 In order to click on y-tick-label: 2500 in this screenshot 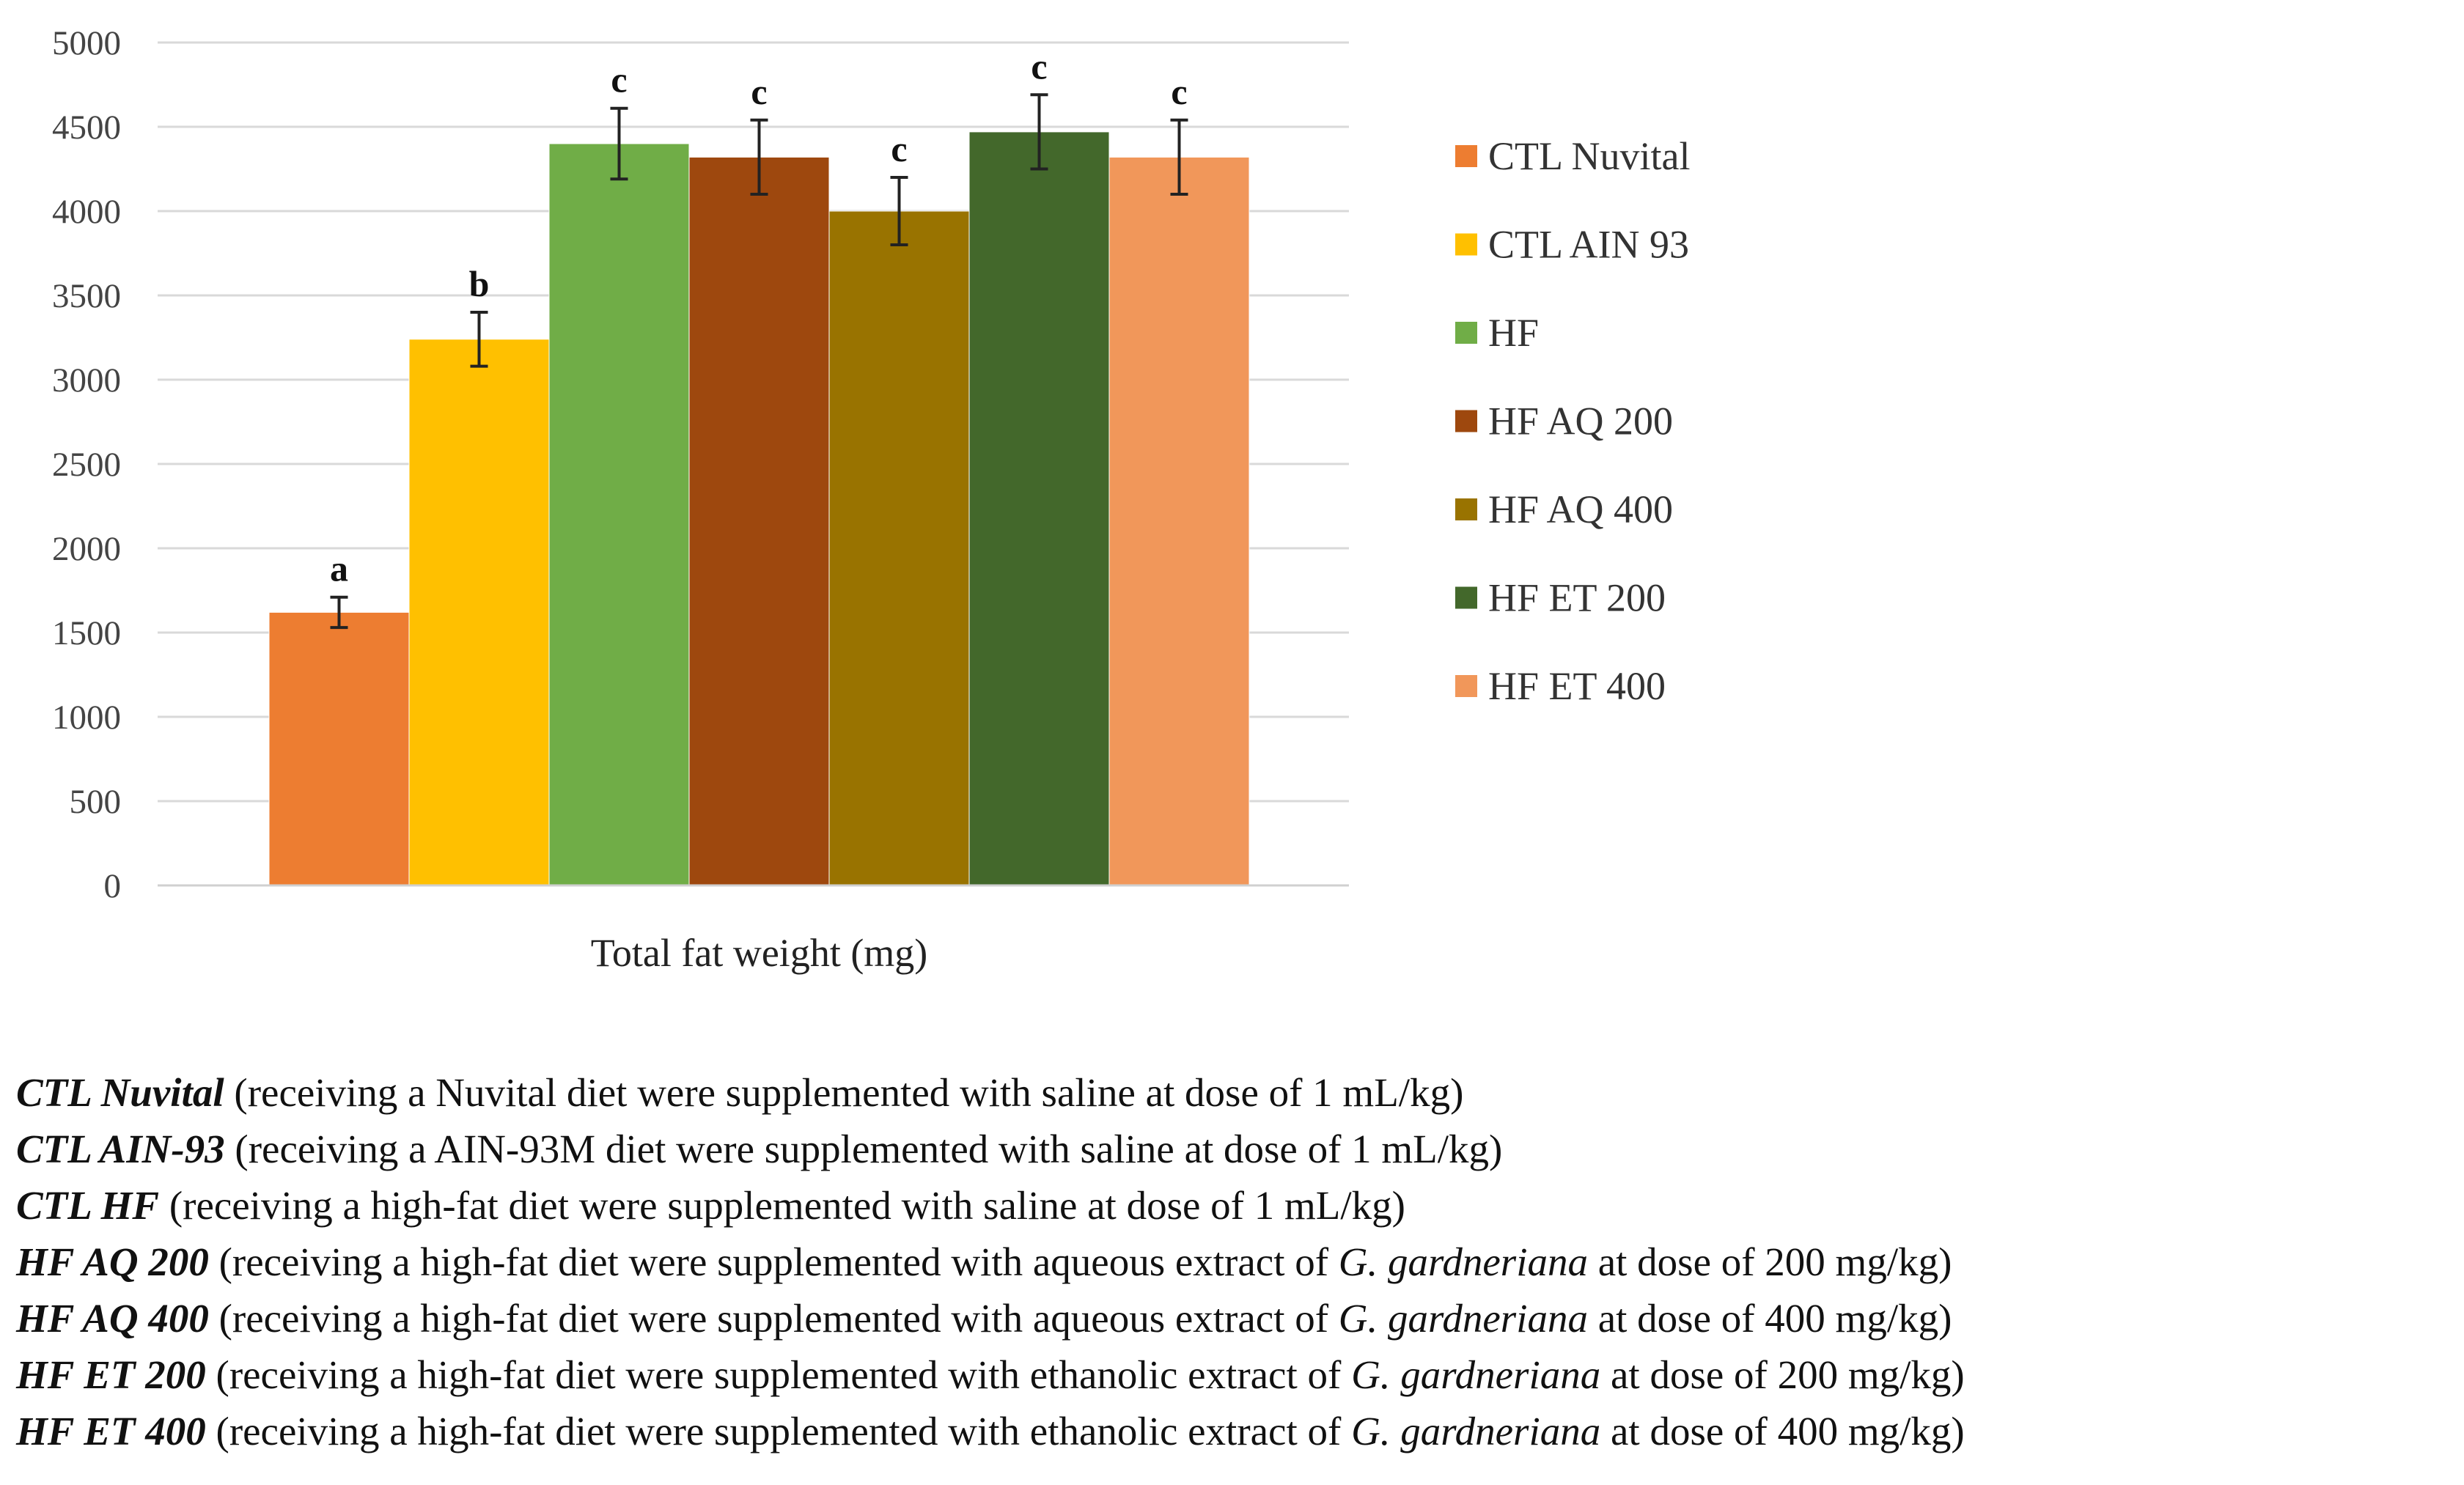, I will do `click(86, 465)`.